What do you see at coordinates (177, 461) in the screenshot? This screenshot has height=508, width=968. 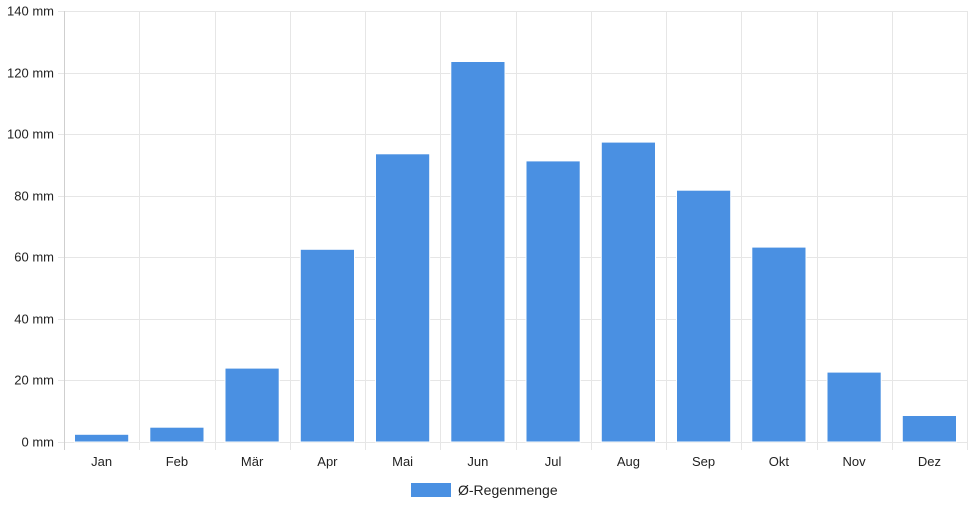 I see `x-tick-label: Feb` at bounding box center [177, 461].